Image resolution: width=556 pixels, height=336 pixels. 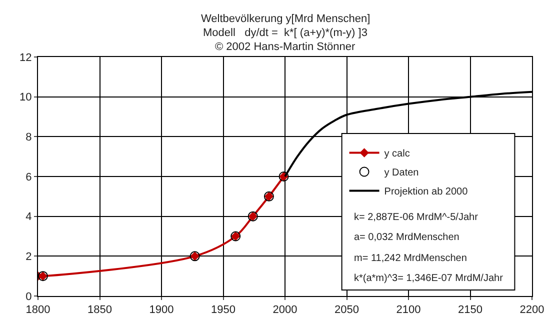 What do you see at coordinates (285, 33) in the screenshot?
I see `chart-subtitle: Modell dy/dt = k*[ (a+y)*(m-y) ]3` at bounding box center [285, 33].